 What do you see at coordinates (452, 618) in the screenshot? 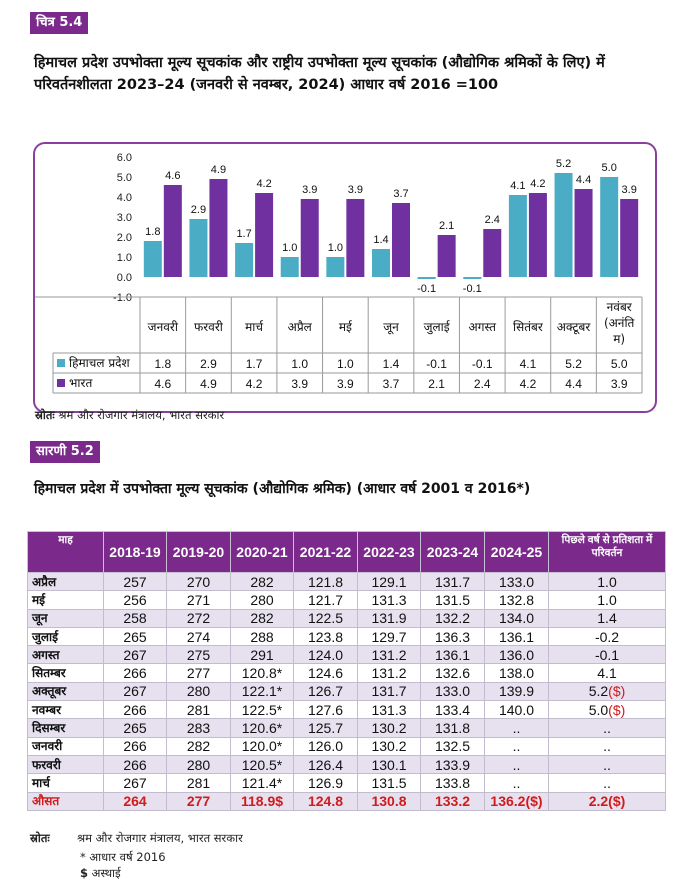
I see `value-cell: 132.2` at bounding box center [452, 618].